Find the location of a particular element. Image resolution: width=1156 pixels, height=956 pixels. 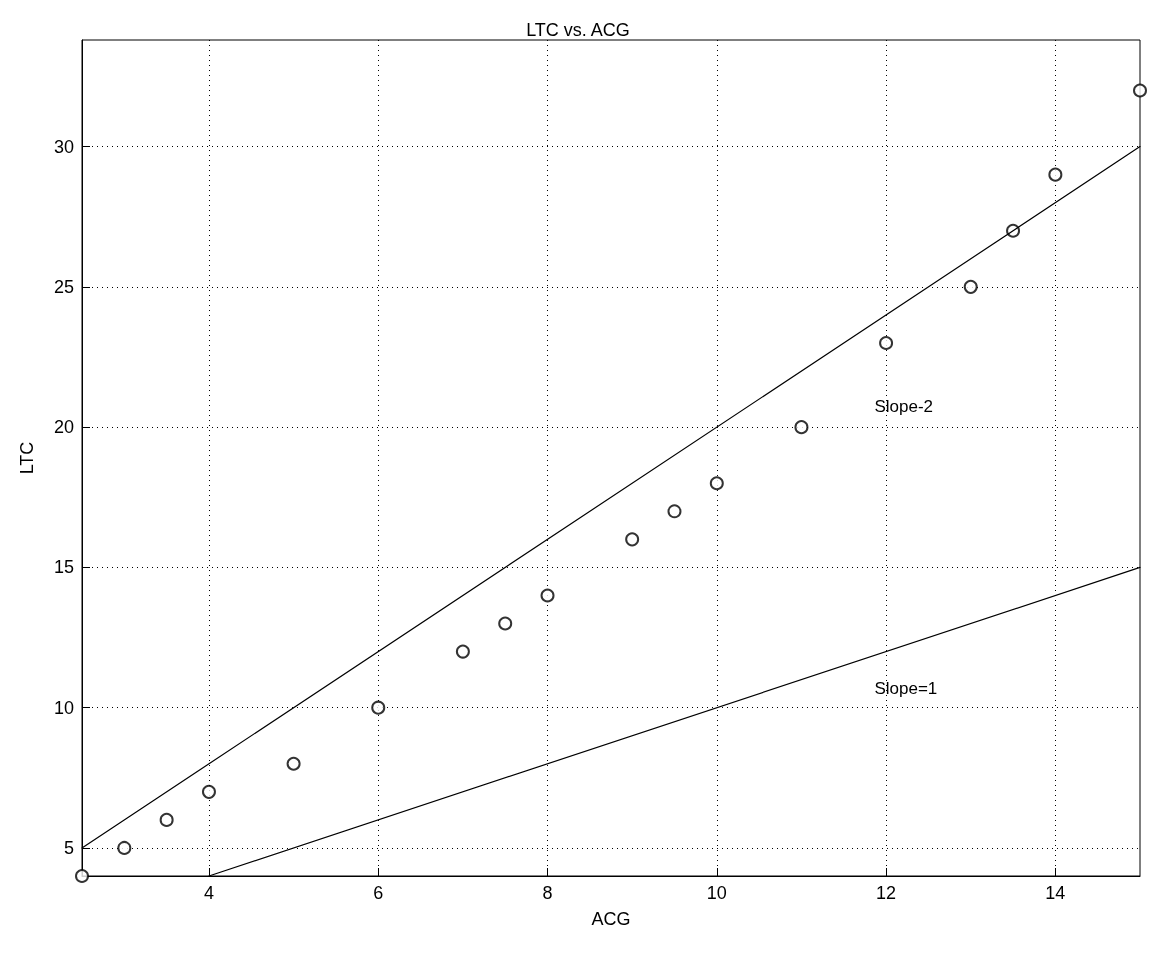

y-tick-label: 15 is located at coordinates (63, 567).